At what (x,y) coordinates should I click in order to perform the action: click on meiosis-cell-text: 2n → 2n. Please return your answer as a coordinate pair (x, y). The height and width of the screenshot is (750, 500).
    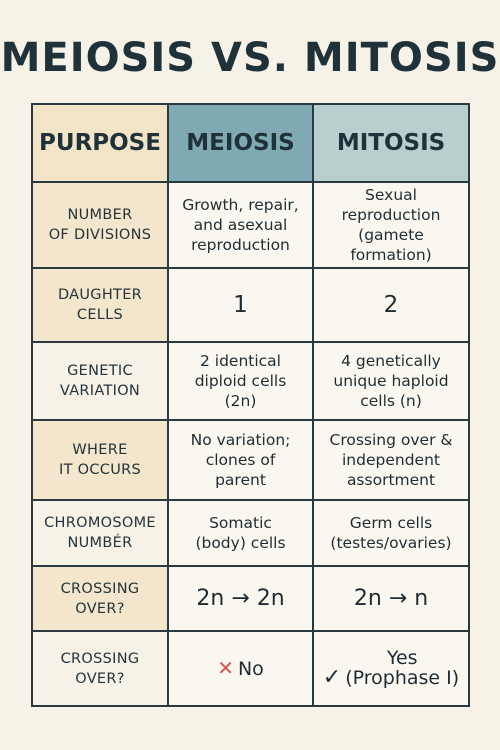
    Looking at the image, I should click on (240, 598).